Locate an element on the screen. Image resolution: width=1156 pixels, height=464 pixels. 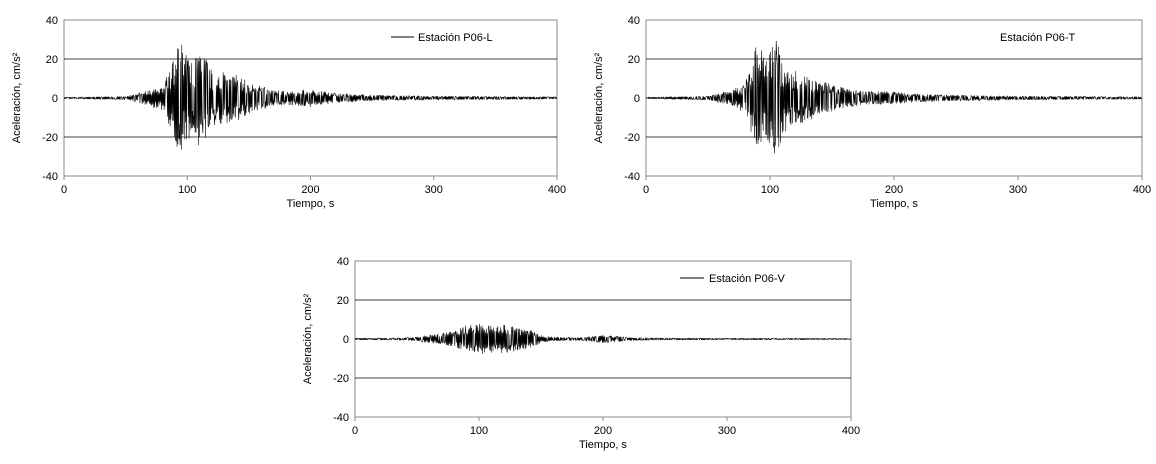
legend: Estación P06-T is located at coordinates (1037, 38).